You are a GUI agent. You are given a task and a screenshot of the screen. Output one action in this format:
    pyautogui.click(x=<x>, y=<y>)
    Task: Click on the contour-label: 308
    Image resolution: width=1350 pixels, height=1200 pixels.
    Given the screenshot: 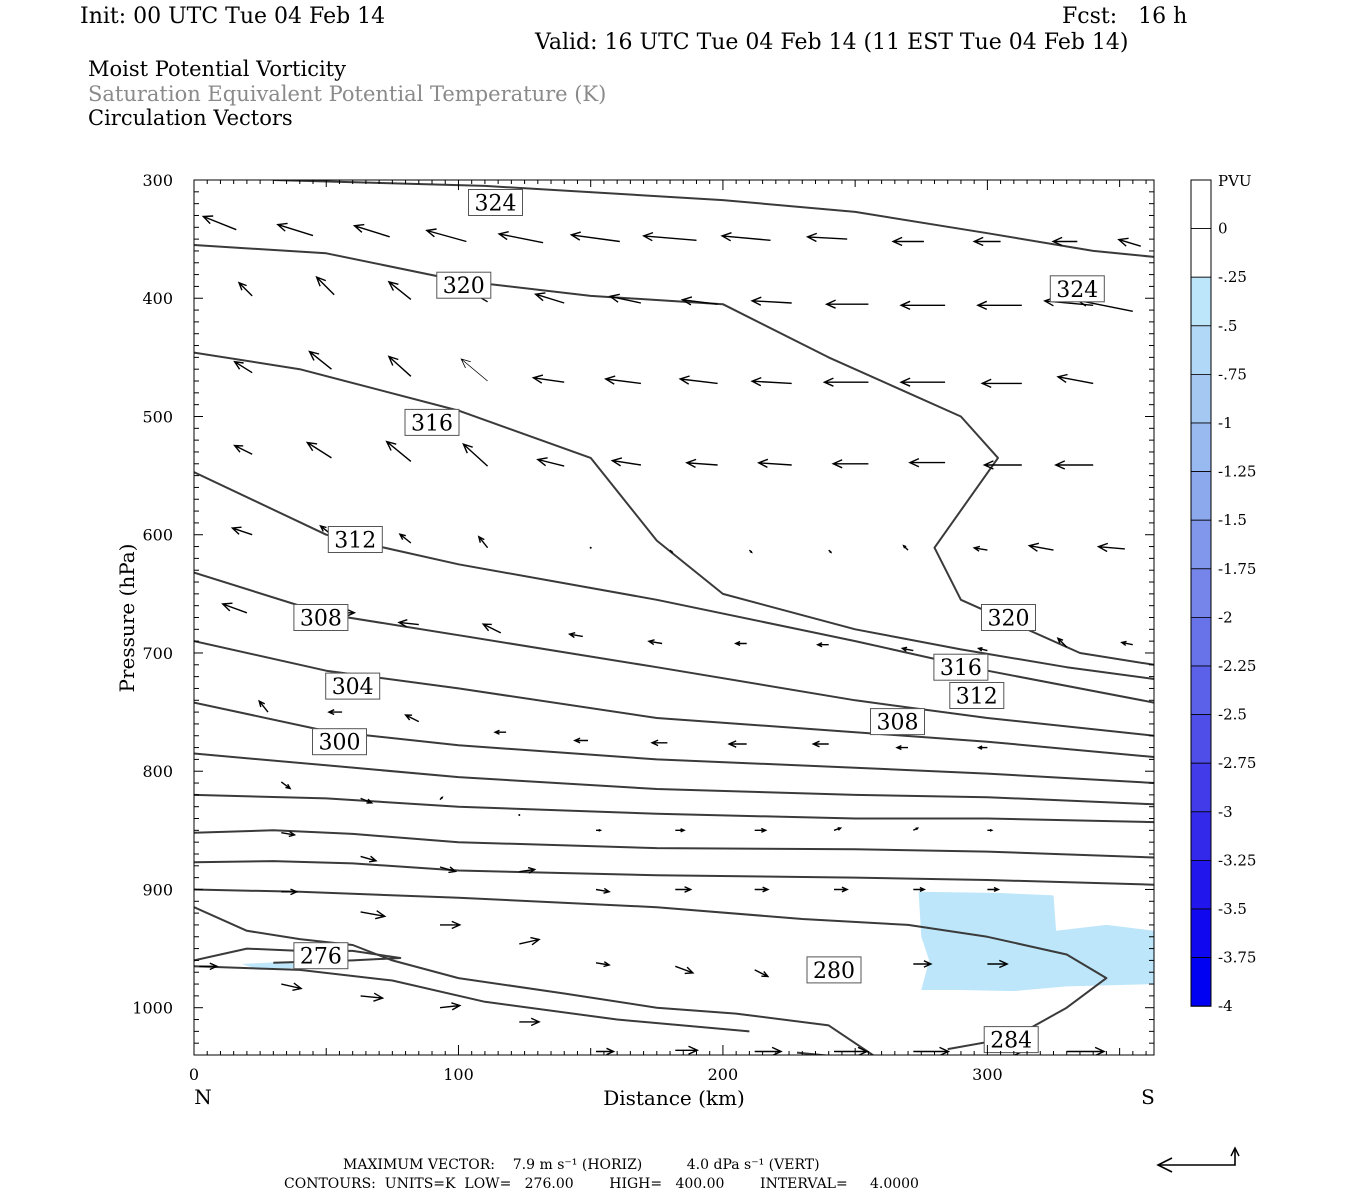 What is the action you would take?
    pyautogui.click(x=321, y=619)
    